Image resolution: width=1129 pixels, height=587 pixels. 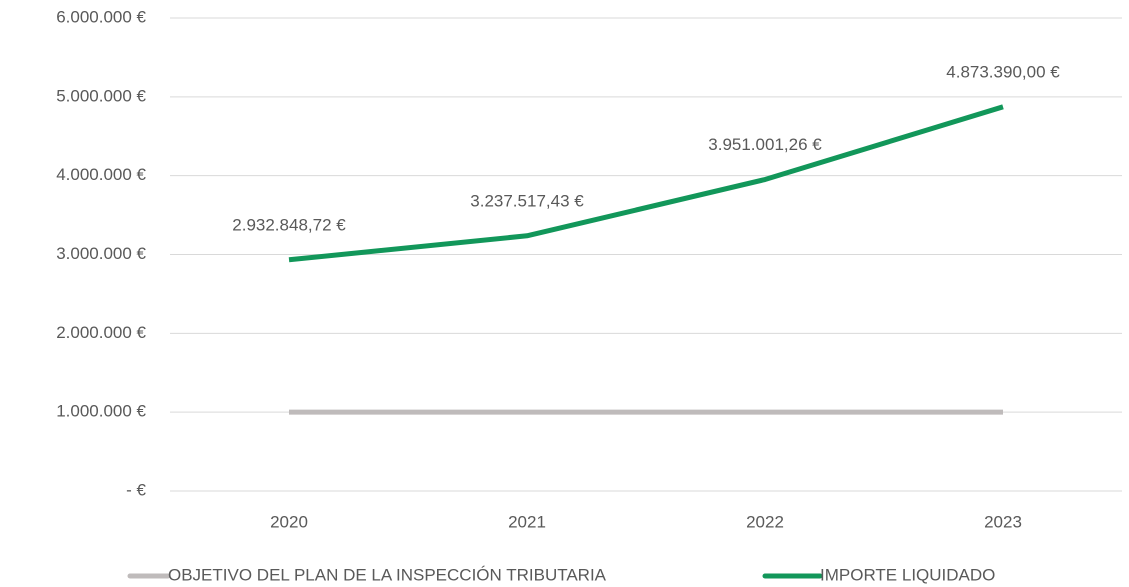 What do you see at coordinates (101, 253) in the screenshot?
I see `y-tick-label: 3.000.000 €` at bounding box center [101, 253].